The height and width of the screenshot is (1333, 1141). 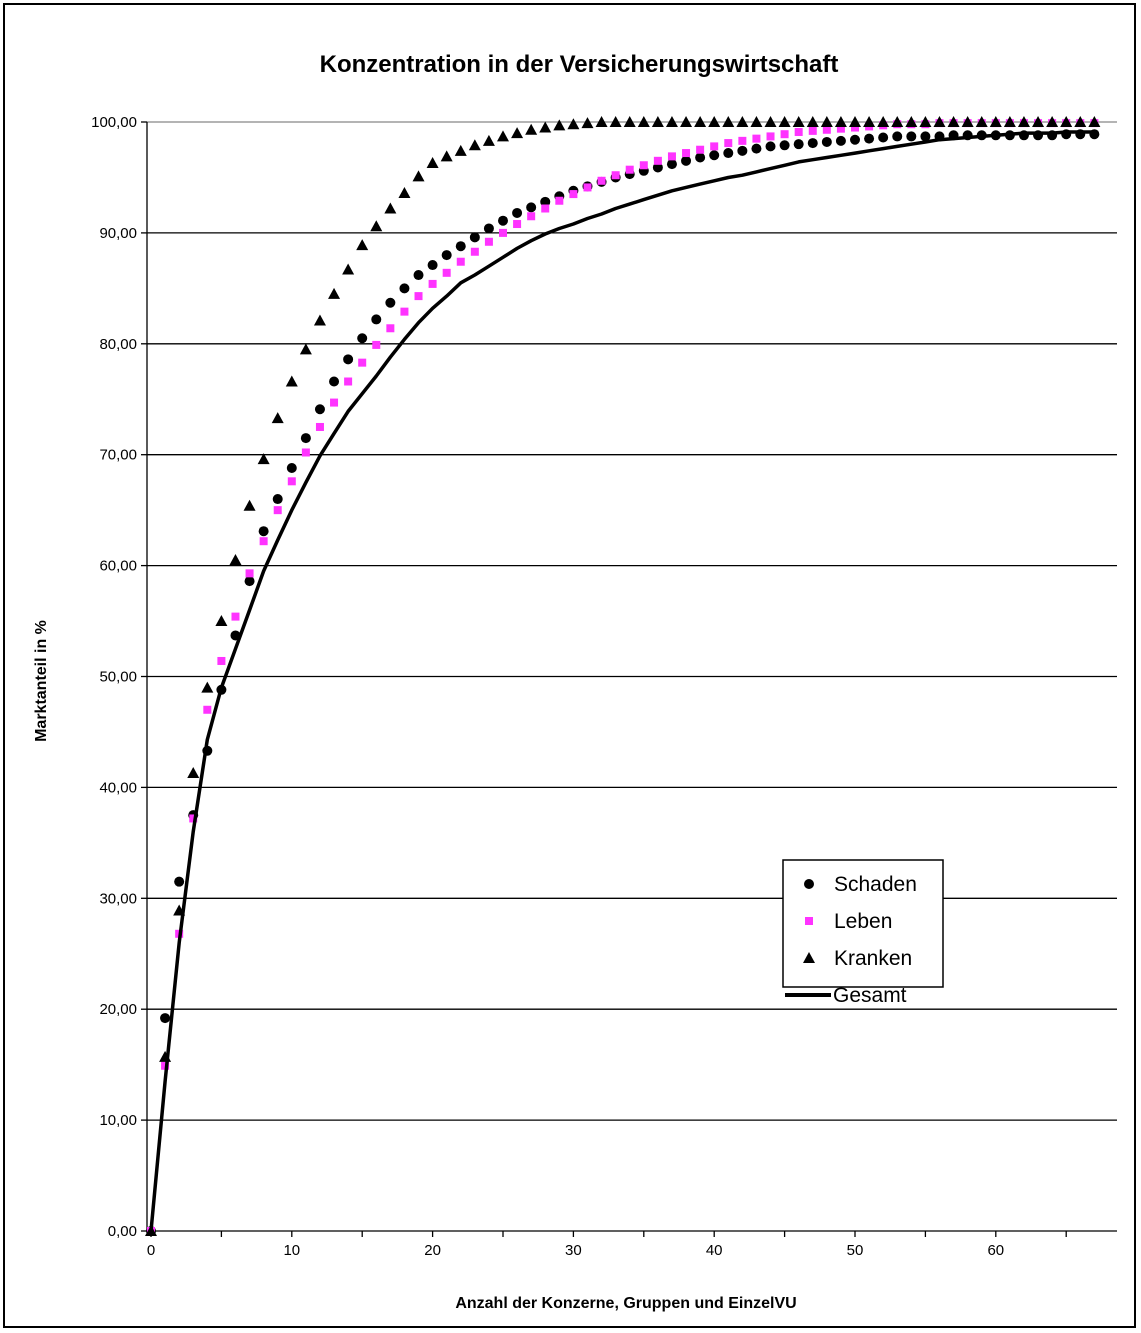 What do you see at coordinates (873, 958) in the screenshot?
I see `legend-label-kranken: Kranken` at bounding box center [873, 958].